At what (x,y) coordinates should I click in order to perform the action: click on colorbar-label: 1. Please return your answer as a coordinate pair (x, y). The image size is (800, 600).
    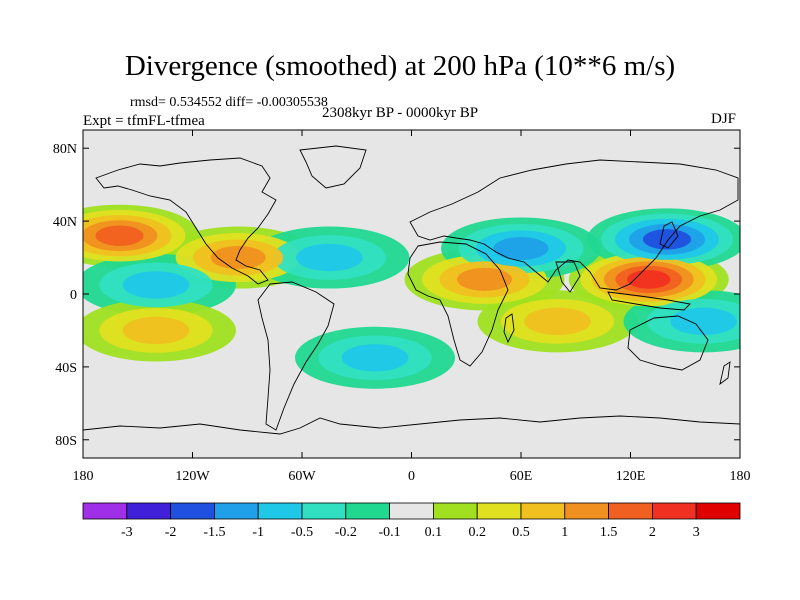
    Looking at the image, I should click on (564, 532).